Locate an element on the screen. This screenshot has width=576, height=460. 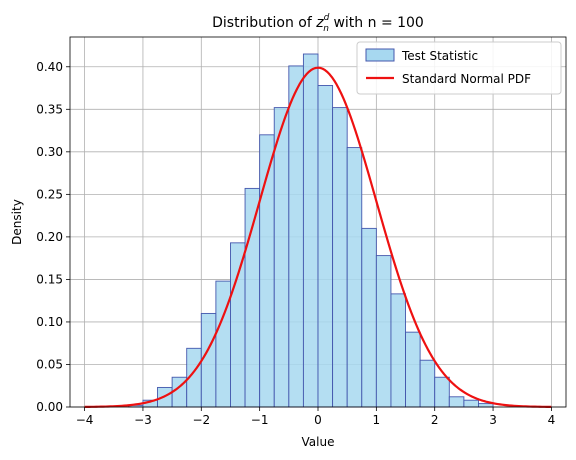
legend-histogram-swatch is located at coordinates (380, 55).